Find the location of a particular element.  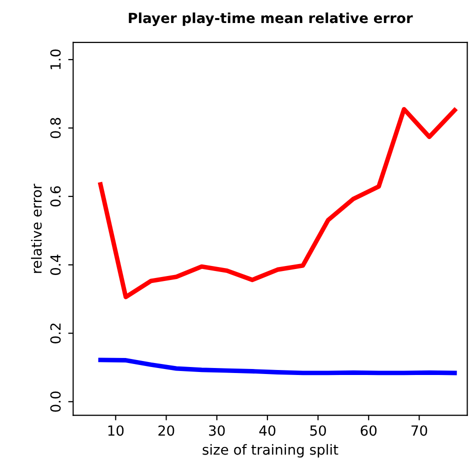

x-tick-label: 70 is located at coordinates (420, 430).